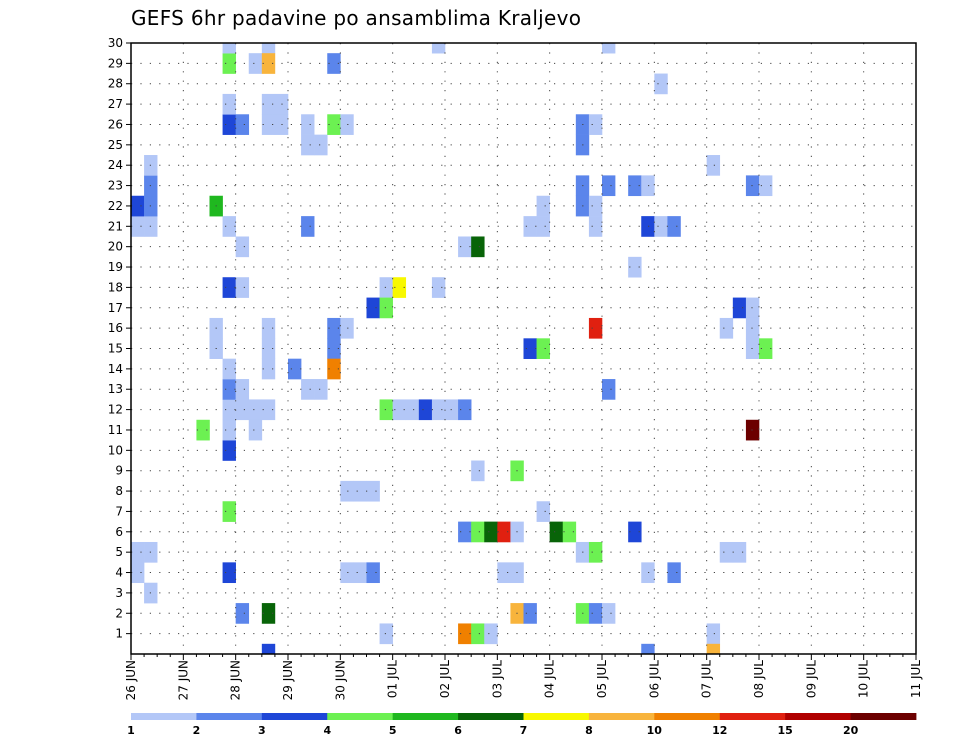 Image resolution: width=960 pixels, height=742 pixels. What do you see at coordinates (589, 730) in the screenshot?
I see `colorbar-label: 8` at bounding box center [589, 730].